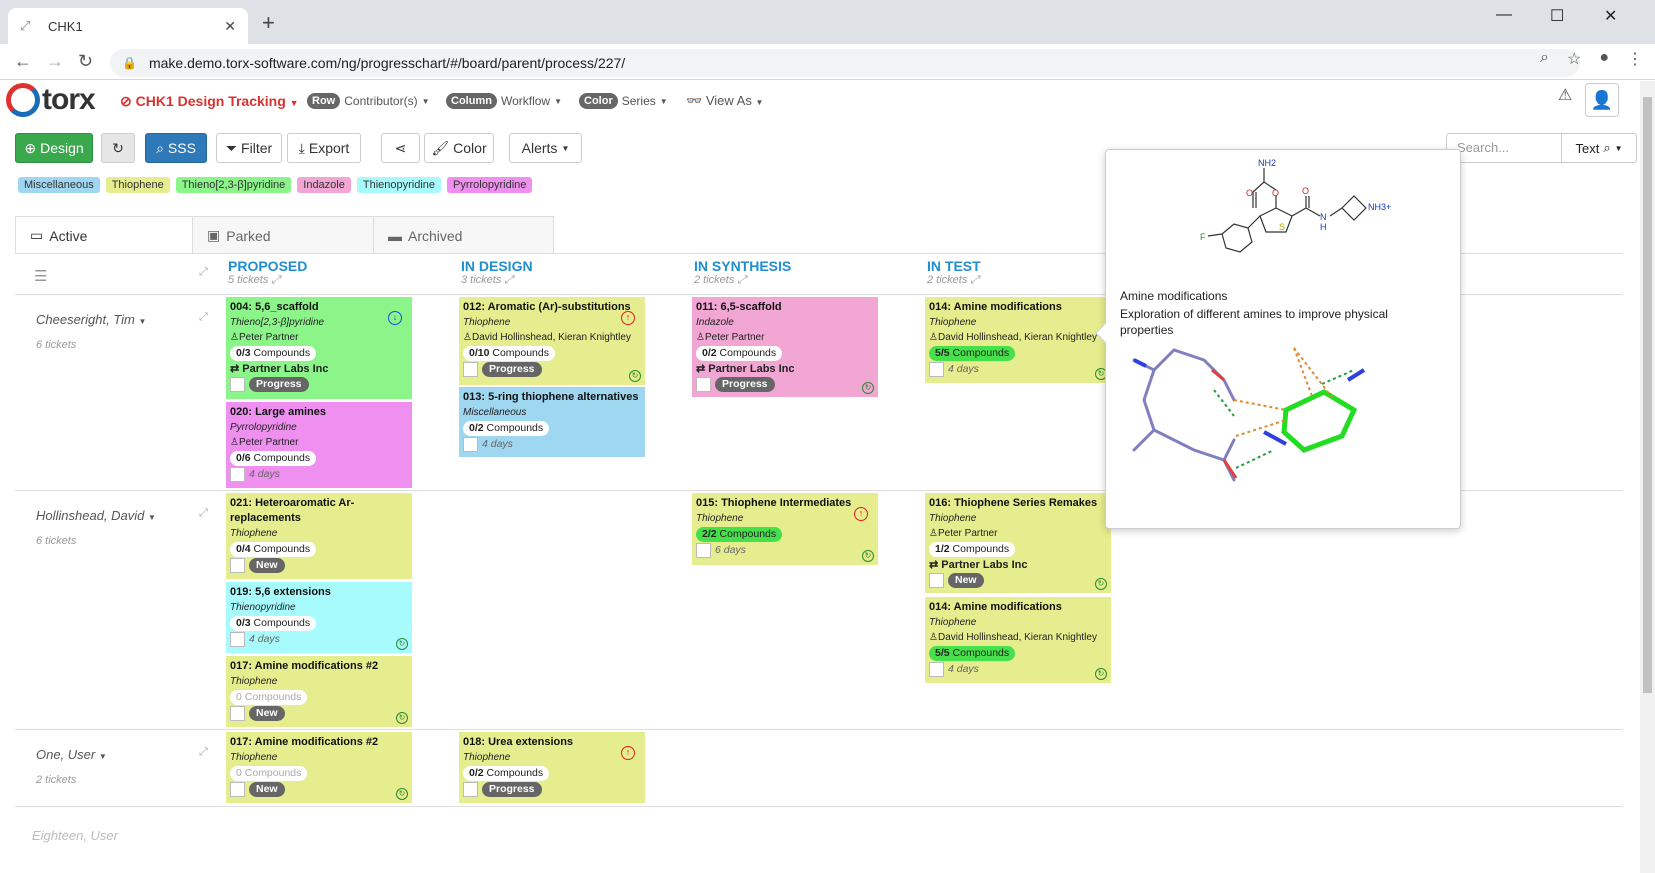 The image size is (1655, 873). I want to click on scrollbar-thumb, so click(1647, 395).